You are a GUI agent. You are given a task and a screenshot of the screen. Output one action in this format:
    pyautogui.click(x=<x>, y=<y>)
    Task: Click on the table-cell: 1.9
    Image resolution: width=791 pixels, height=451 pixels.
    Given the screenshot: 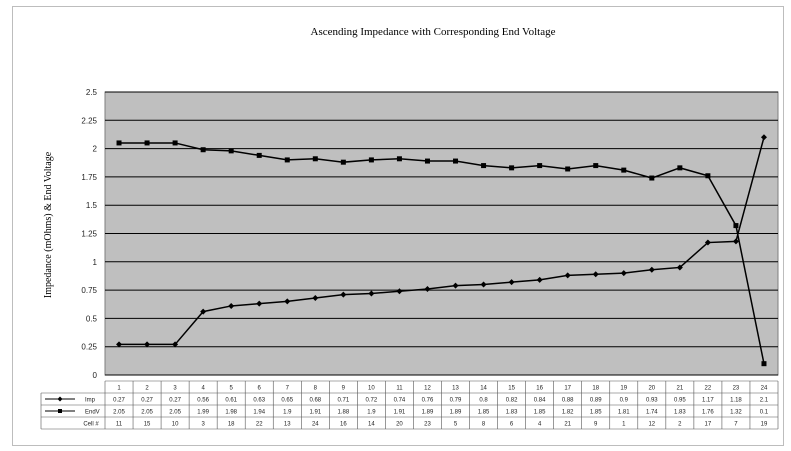 What is the action you would take?
    pyautogui.click(x=371, y=413)
    